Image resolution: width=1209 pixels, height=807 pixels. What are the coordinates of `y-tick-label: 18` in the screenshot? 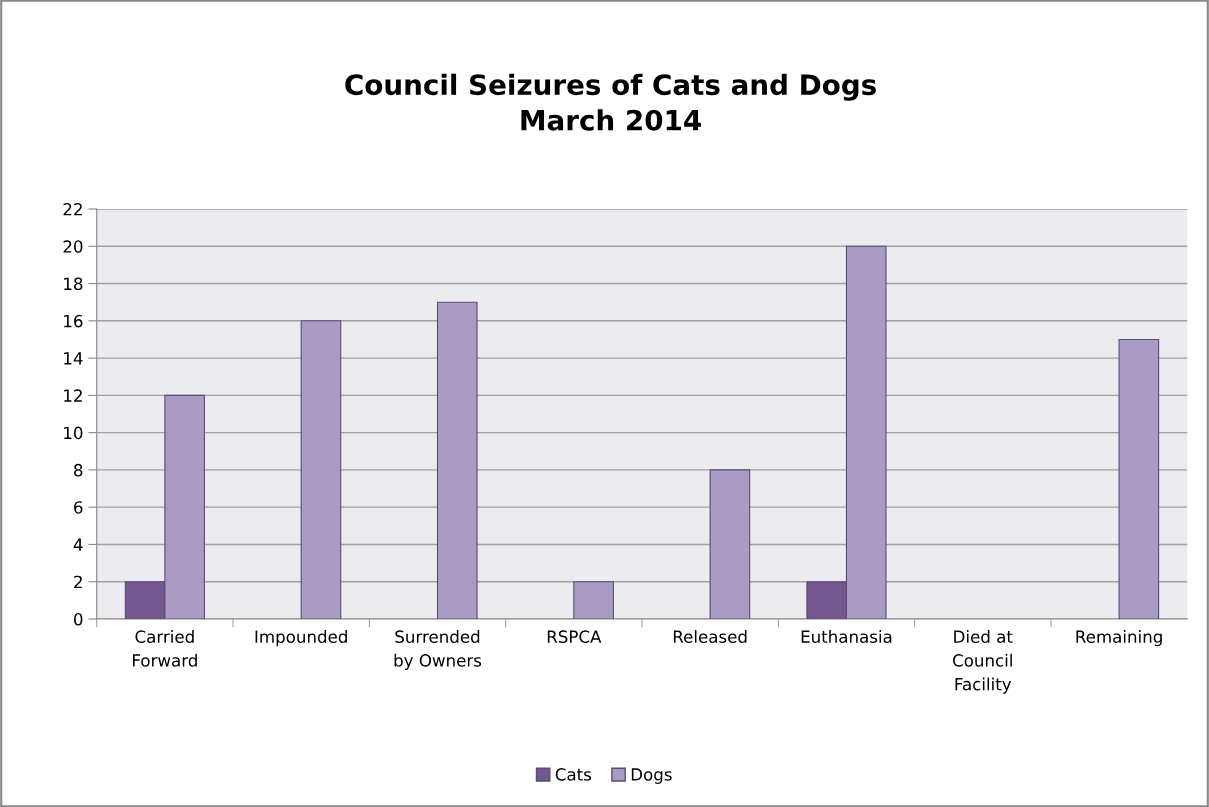 It's located at (73, 284).